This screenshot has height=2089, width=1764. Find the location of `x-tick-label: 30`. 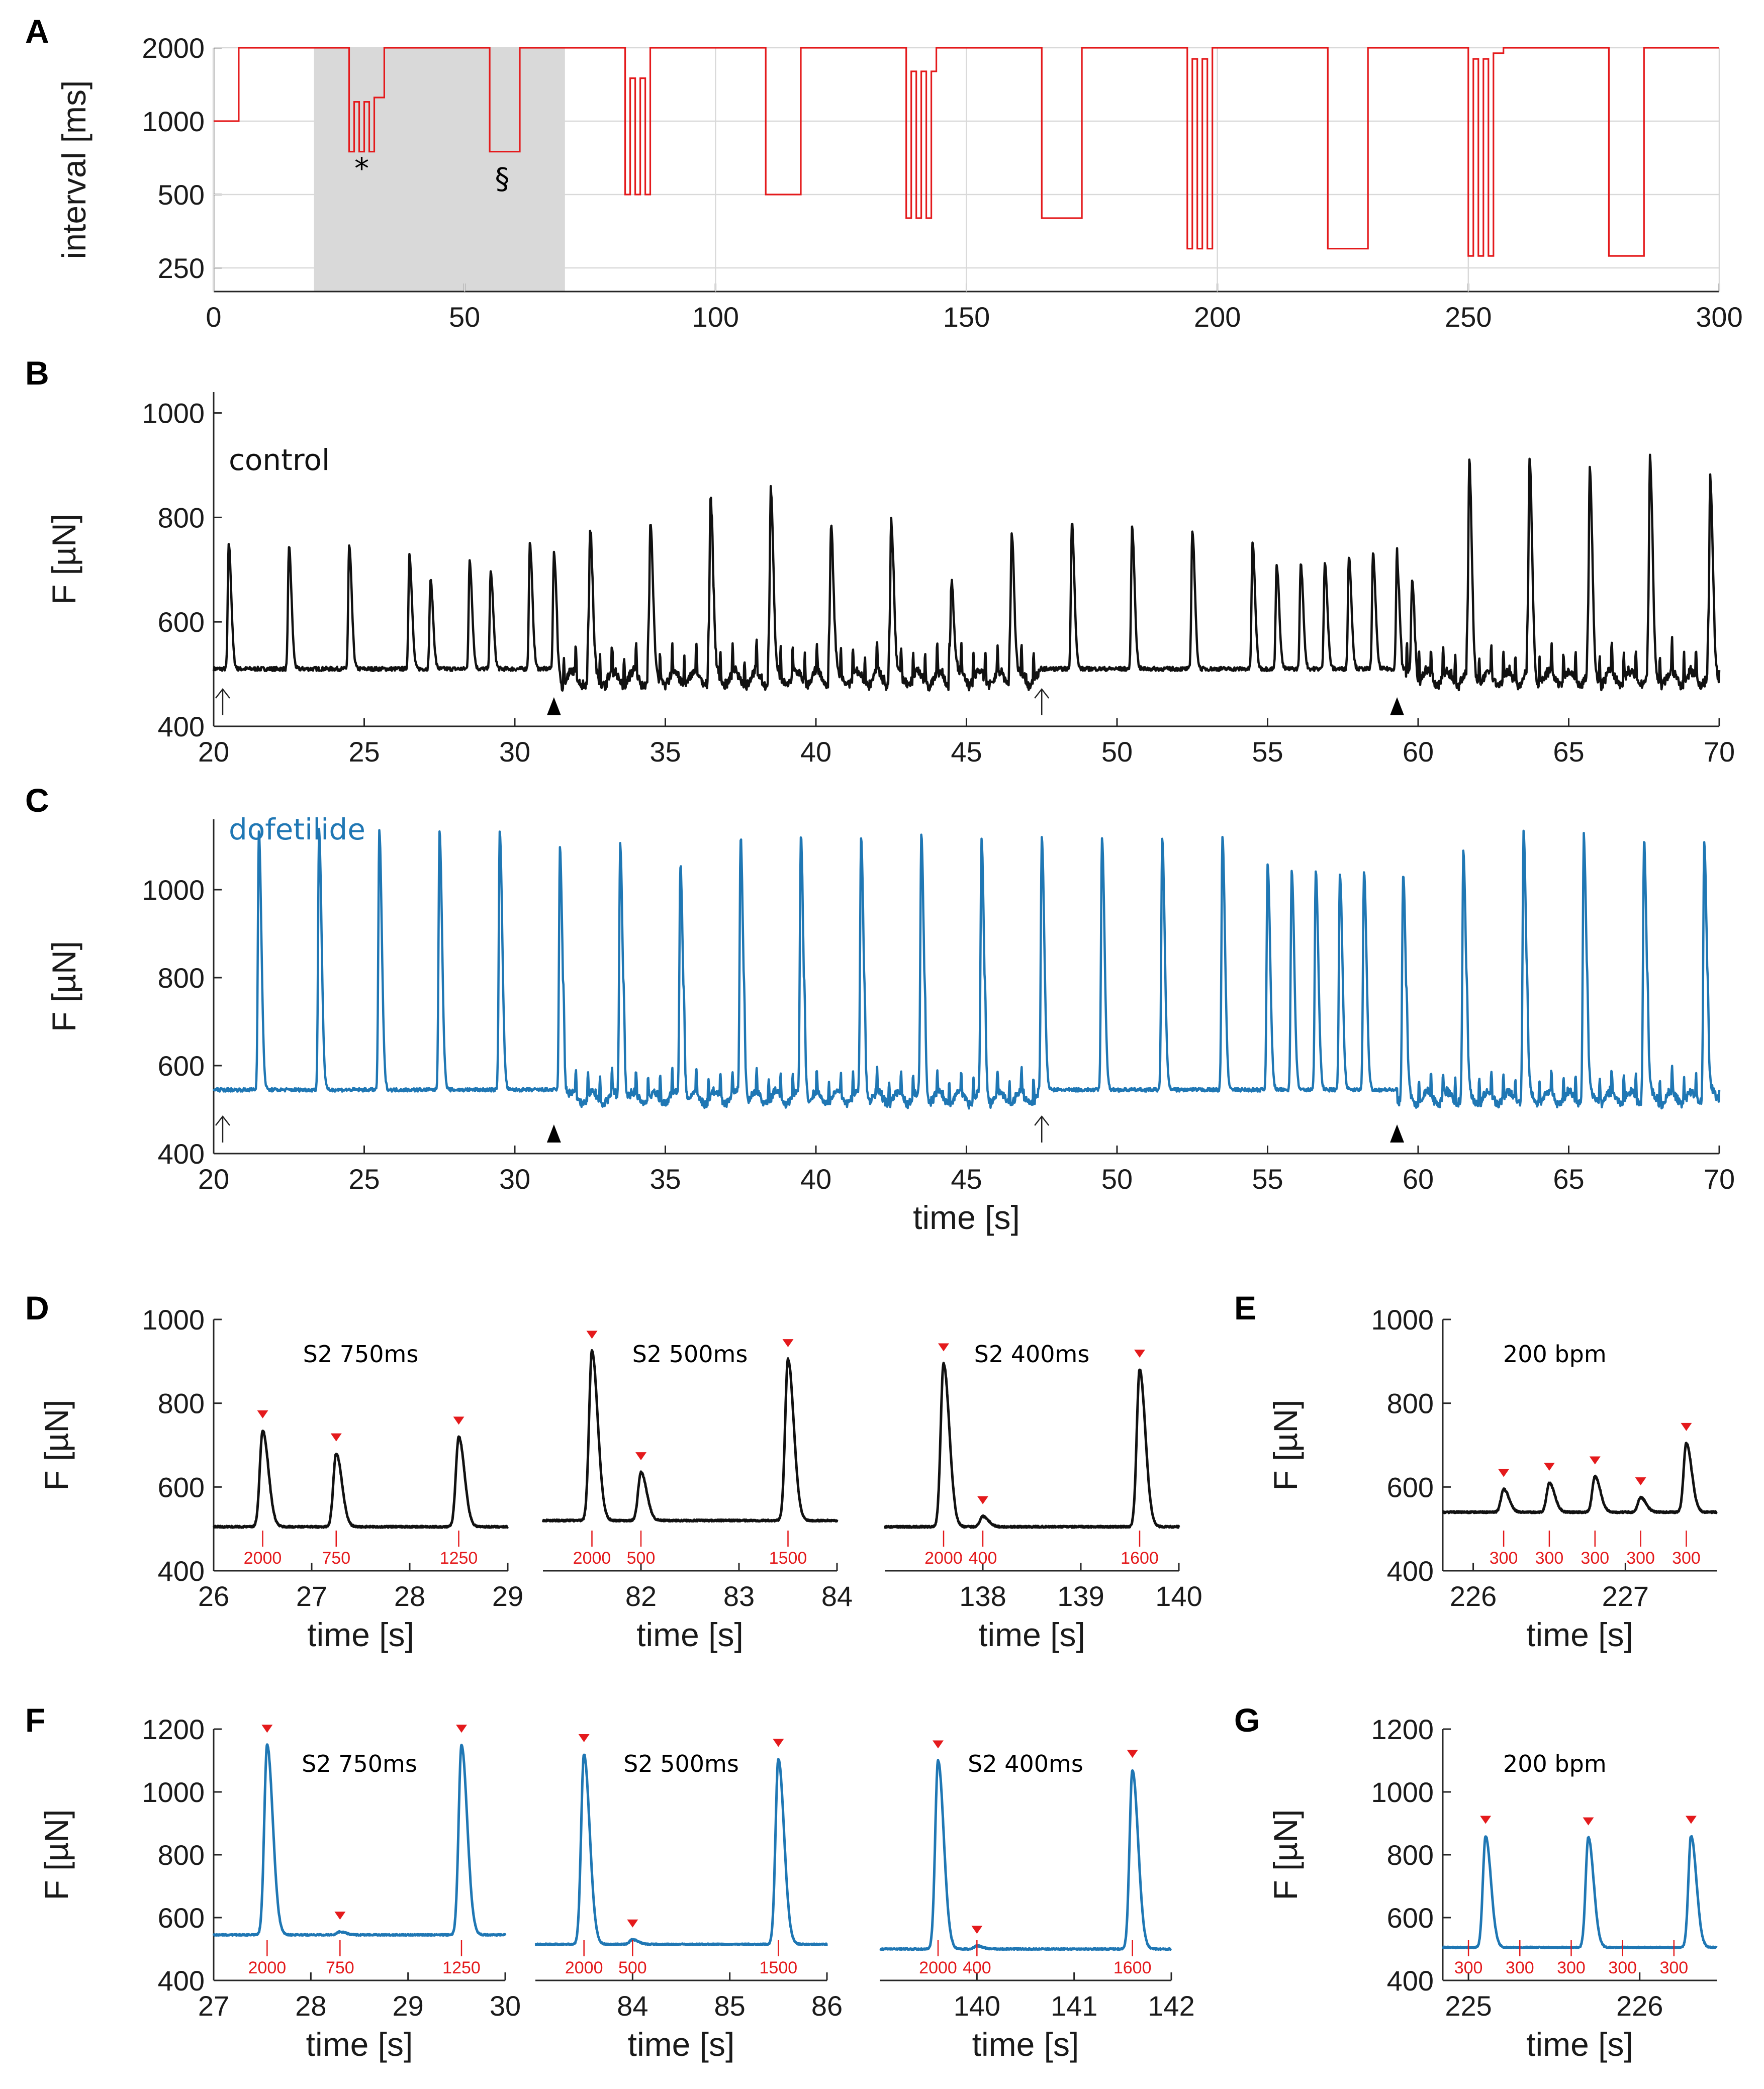

x-tick-label: 30 is located at coordinates (505, 2006).